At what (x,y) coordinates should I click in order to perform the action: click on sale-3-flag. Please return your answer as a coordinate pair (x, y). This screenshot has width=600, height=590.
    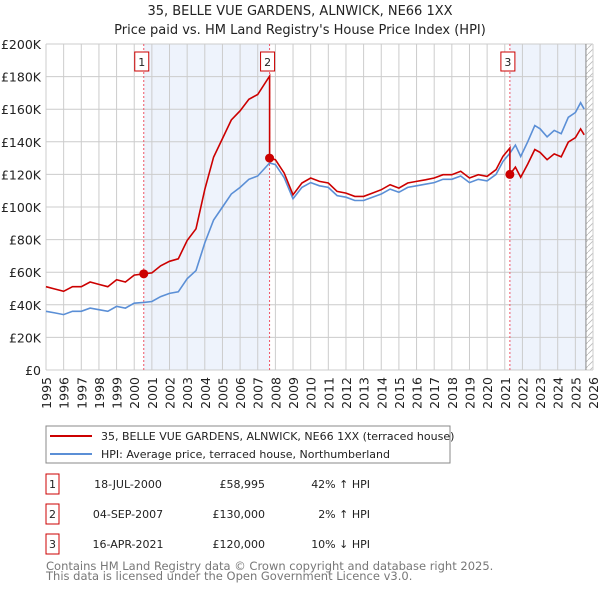
    Looking at the image, I should click on (508, 61).